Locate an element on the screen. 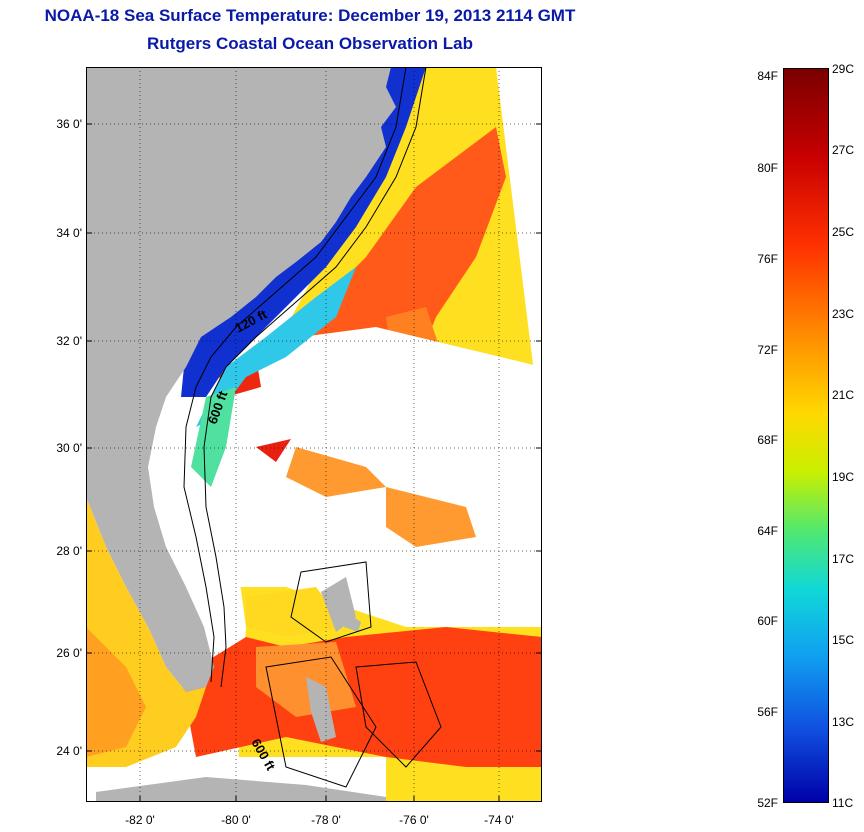 This screenshot has height=832, width=864. colorbar-label-56f: 56F is located at coordinates (767, 712).